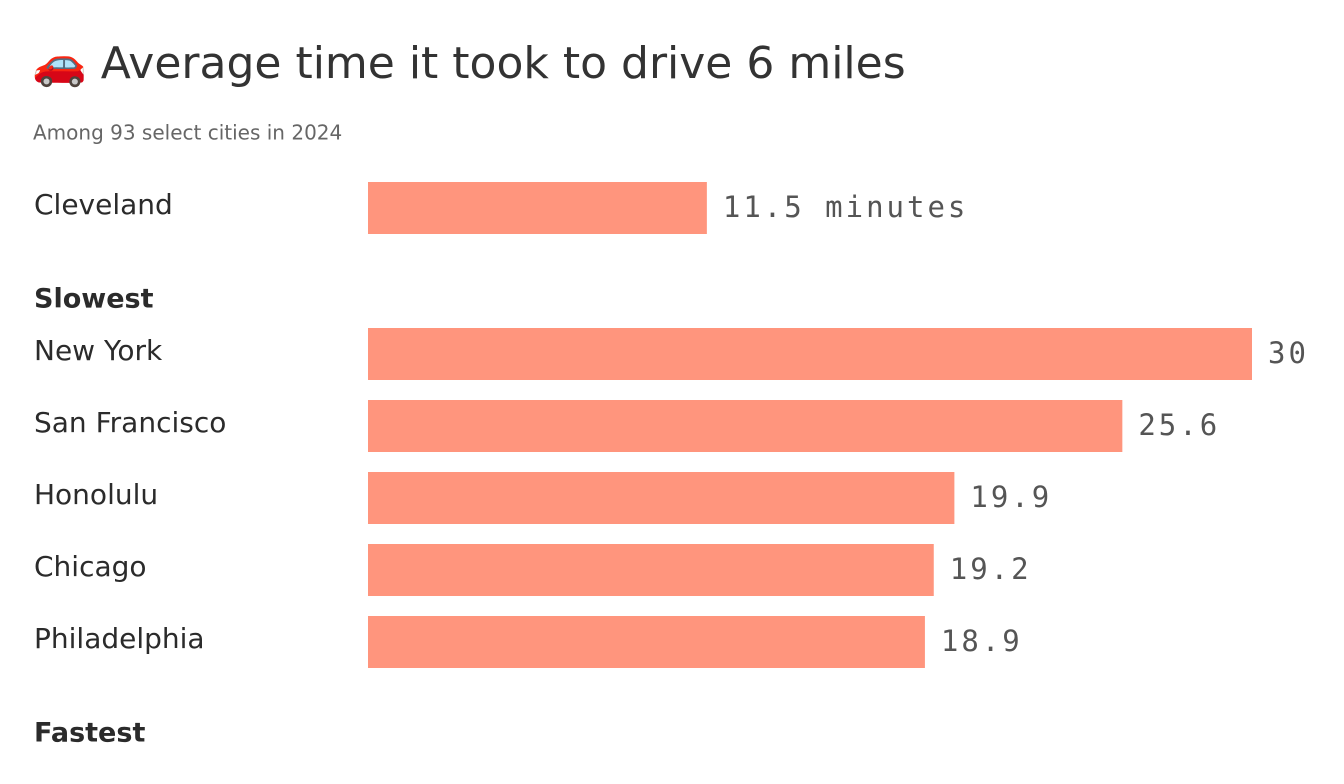  Describe the element at coordinates (130, 422) in the screenshot. I see `category-label: San Francisco` at that location.